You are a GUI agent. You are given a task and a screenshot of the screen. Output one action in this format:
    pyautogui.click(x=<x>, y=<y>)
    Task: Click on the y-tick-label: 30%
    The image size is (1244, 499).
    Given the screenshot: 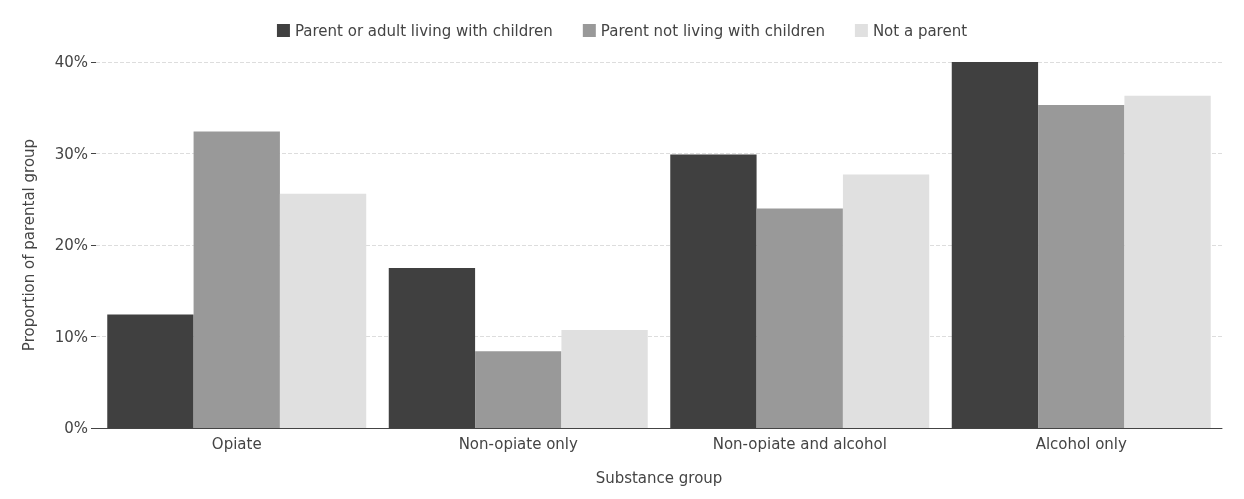 What is the action you would take?
    pyautogui.click(x=71, y=153)
    